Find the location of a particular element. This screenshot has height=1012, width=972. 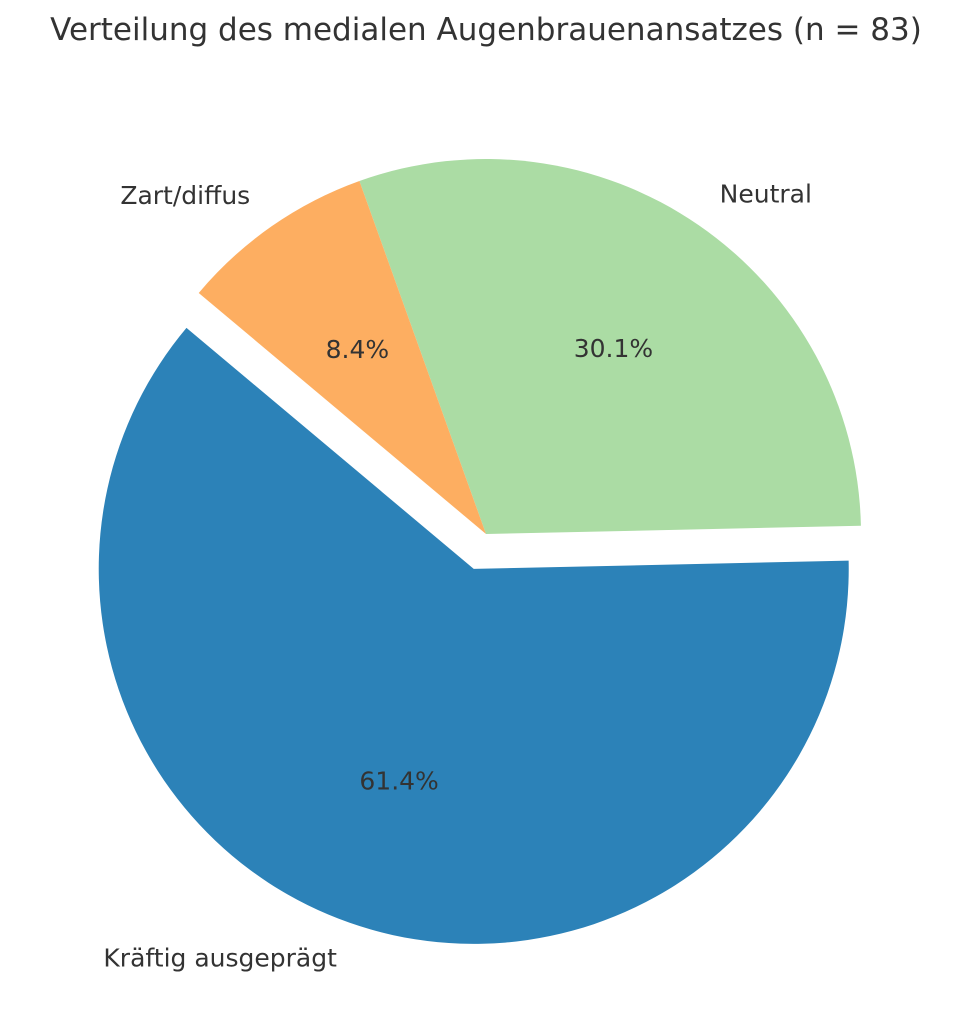

slice-label-neutral: Neutral is located at coordinates (766, 194).